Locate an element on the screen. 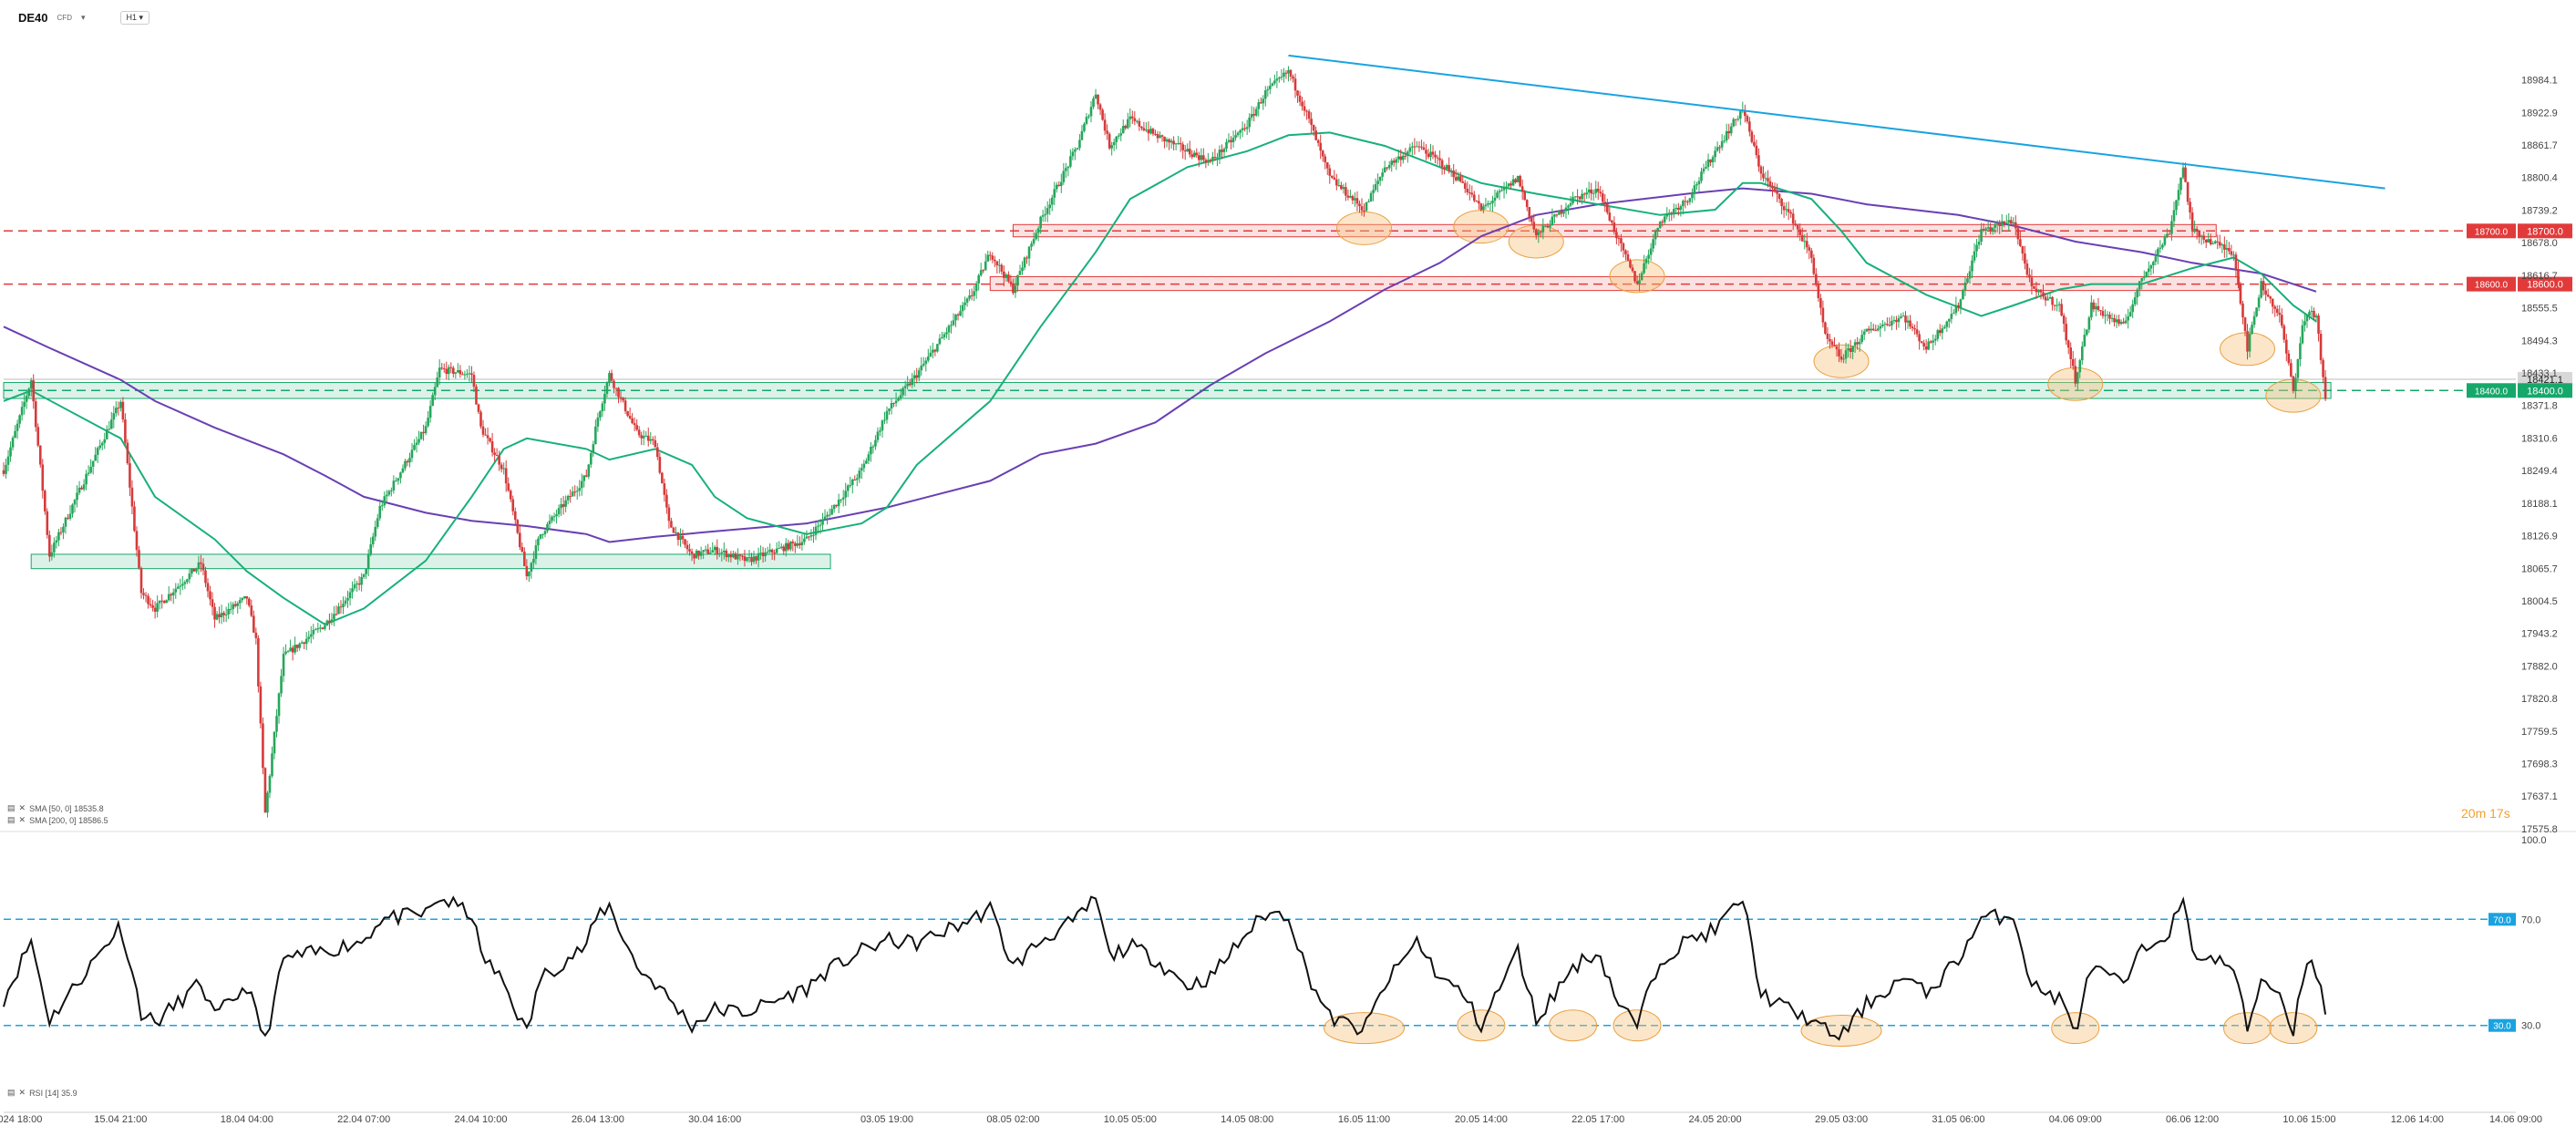  legend-rsi: ▤✕ RSI [14] 35.9 is located at coordinates (42, 1093).